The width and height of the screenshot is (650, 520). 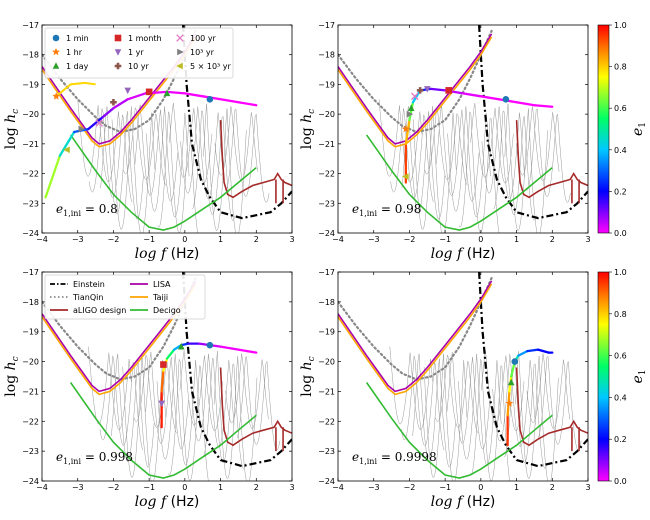 What do you see at coordinates (405, 176) in the screenshot?
I see `marker-triangle-left` at bounding box center [405, 176].